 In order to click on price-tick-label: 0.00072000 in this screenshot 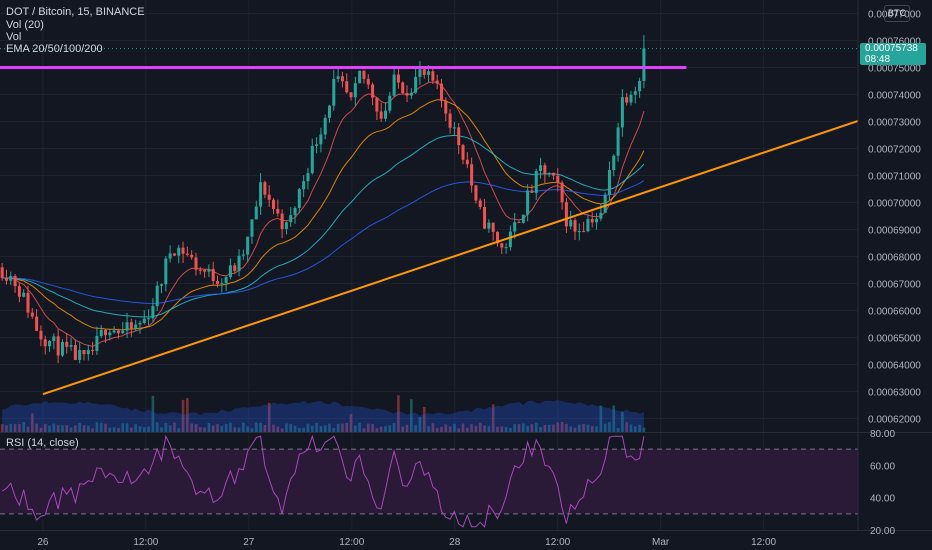, I will do `click(894, 150)`.